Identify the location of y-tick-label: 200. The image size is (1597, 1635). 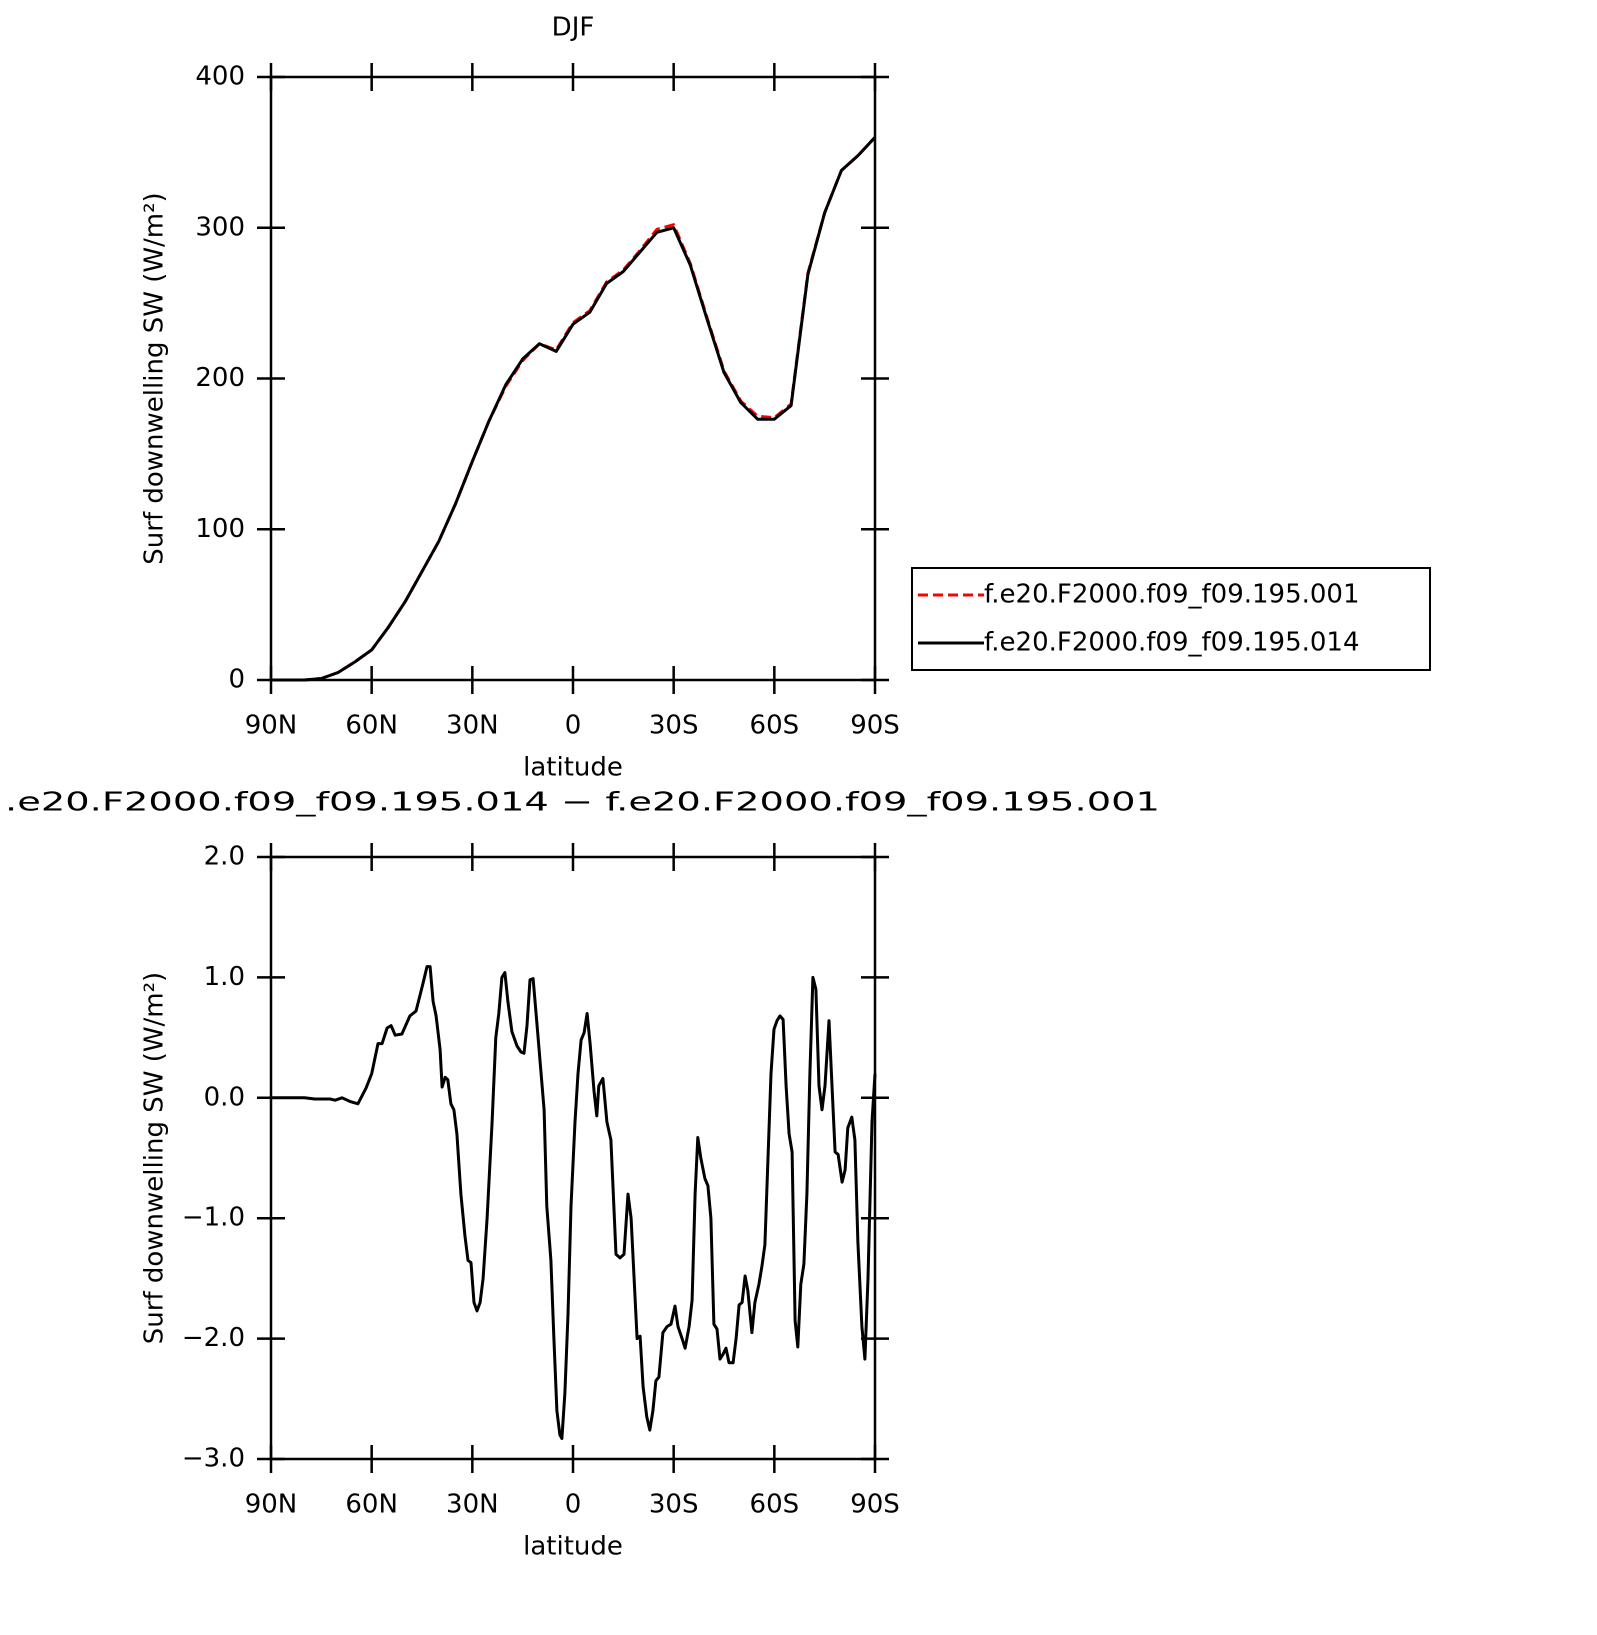
(220, 378).